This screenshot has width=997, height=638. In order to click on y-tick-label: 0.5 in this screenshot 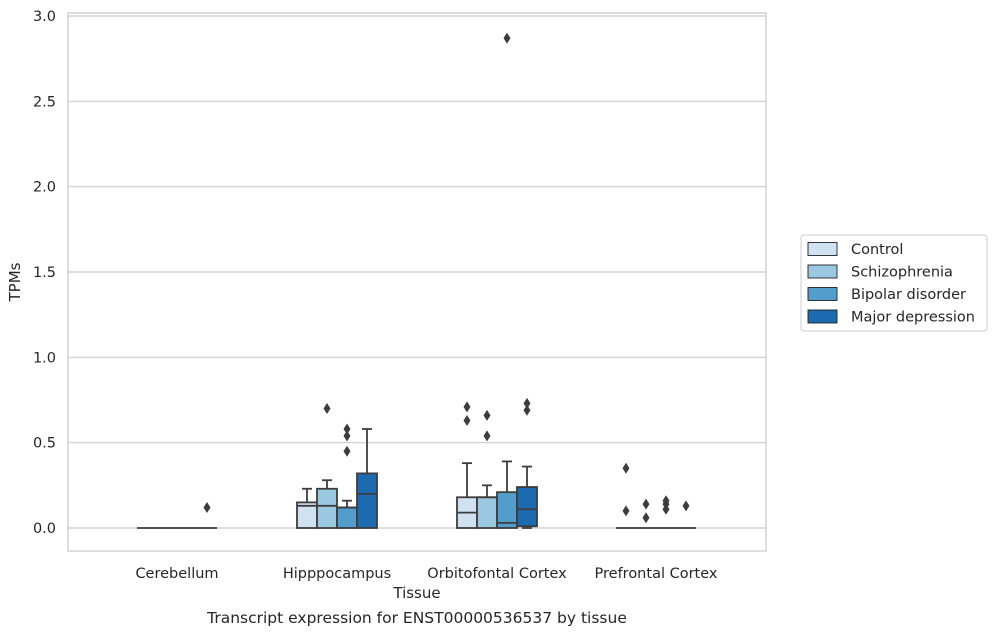, I will do `click(44, 444)`.